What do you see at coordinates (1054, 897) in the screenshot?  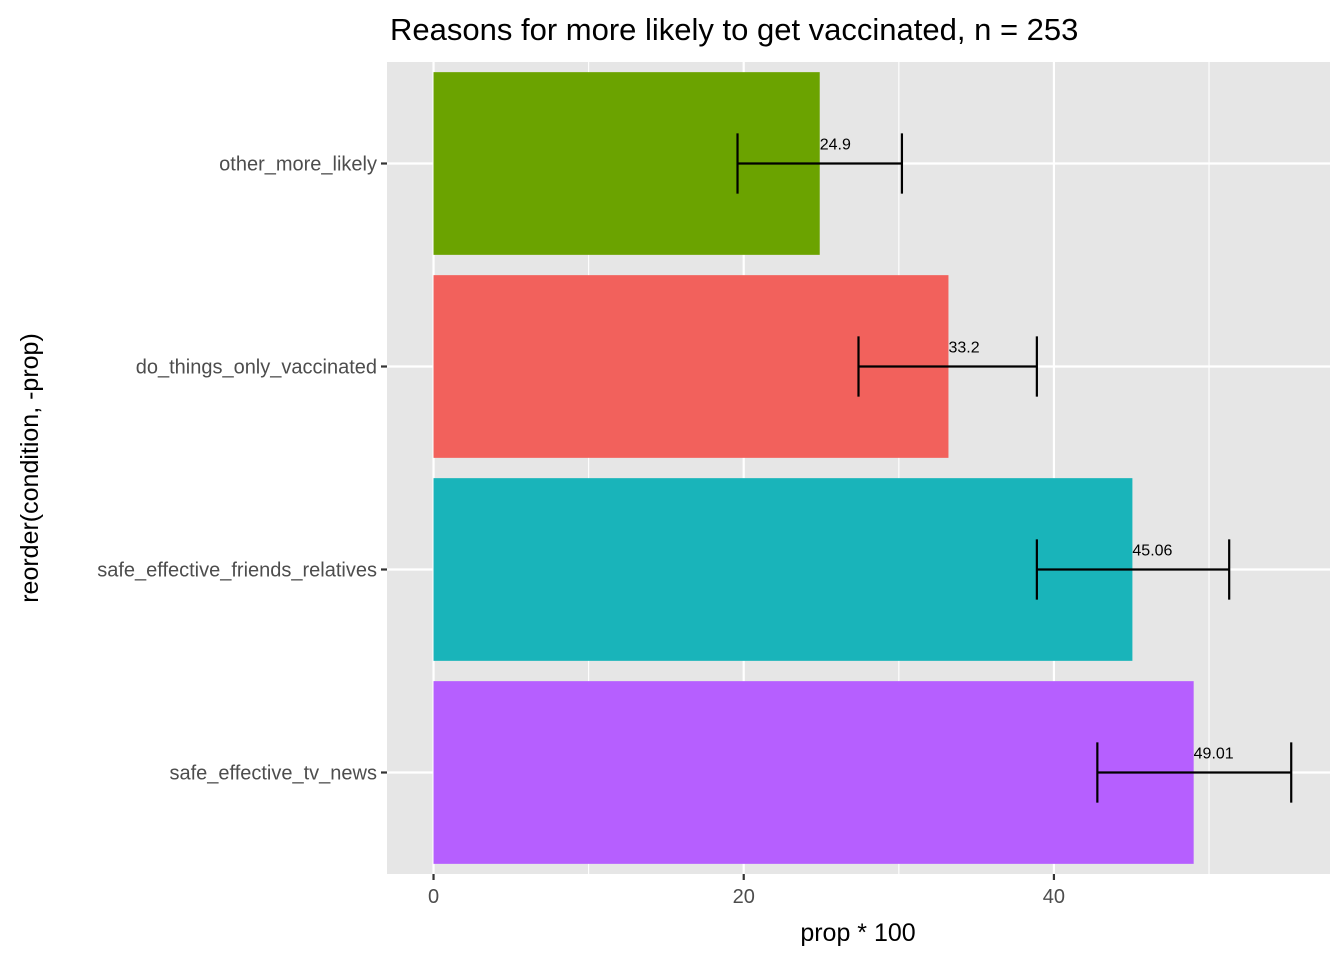 I see `x-tick-label: 40` at bounding box center [1054, 897].